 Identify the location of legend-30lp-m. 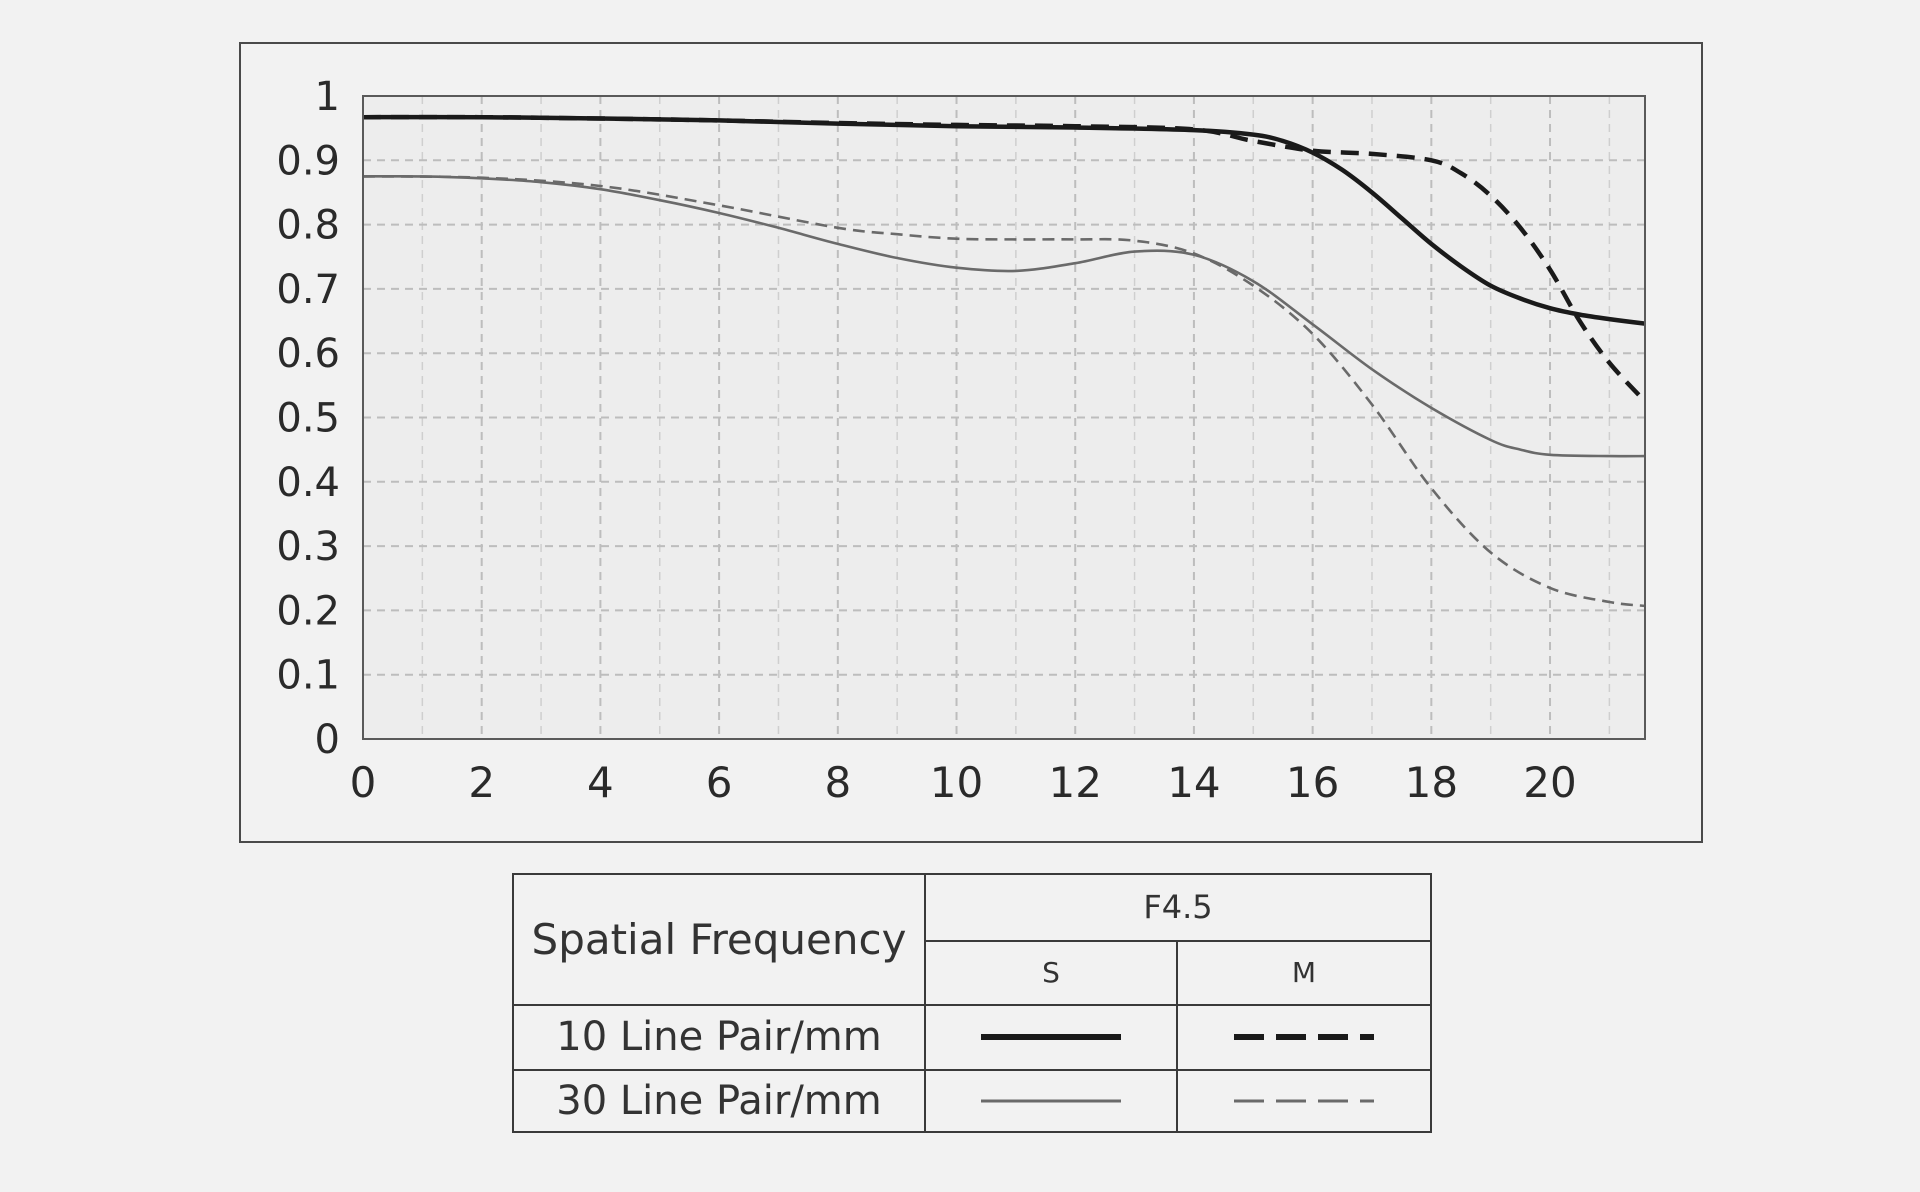
(1304, 1101).